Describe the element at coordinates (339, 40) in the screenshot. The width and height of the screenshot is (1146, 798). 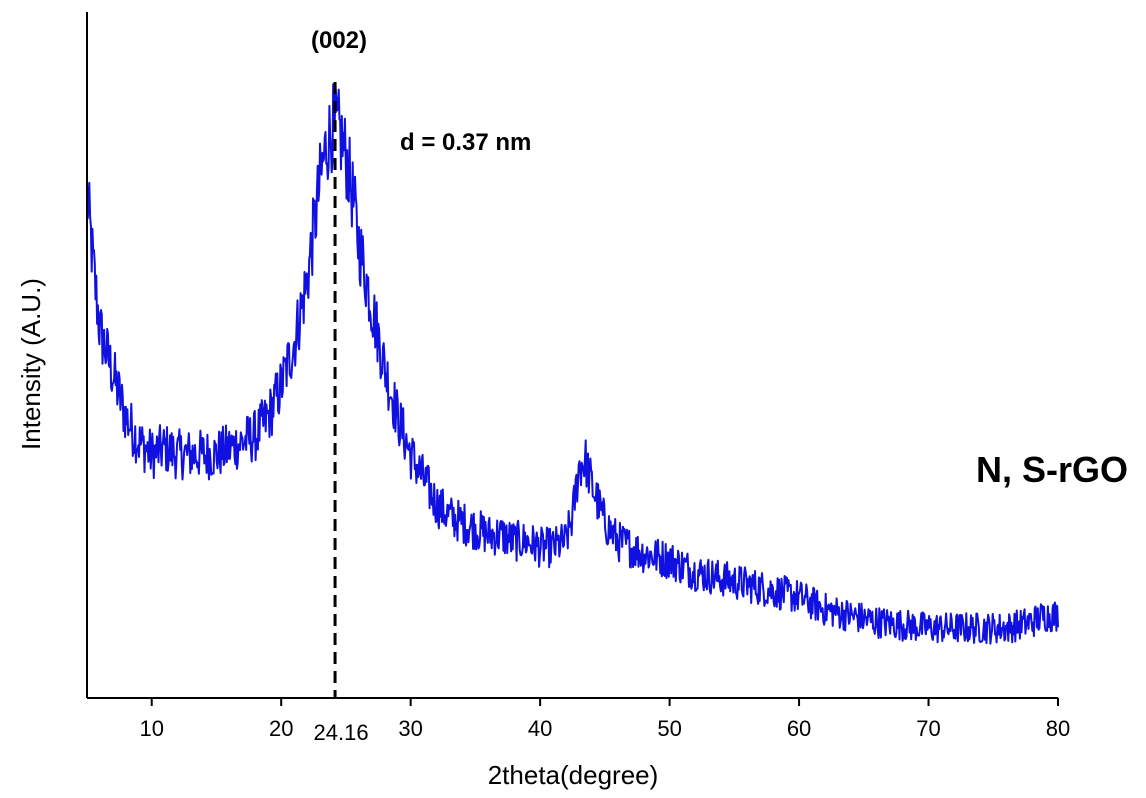
I see `peak-label: (002)` at that location.